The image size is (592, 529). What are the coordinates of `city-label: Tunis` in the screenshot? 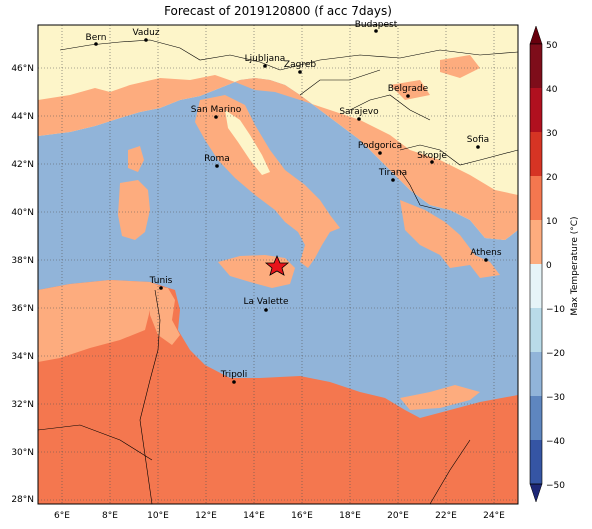 It's located at (161, 281).